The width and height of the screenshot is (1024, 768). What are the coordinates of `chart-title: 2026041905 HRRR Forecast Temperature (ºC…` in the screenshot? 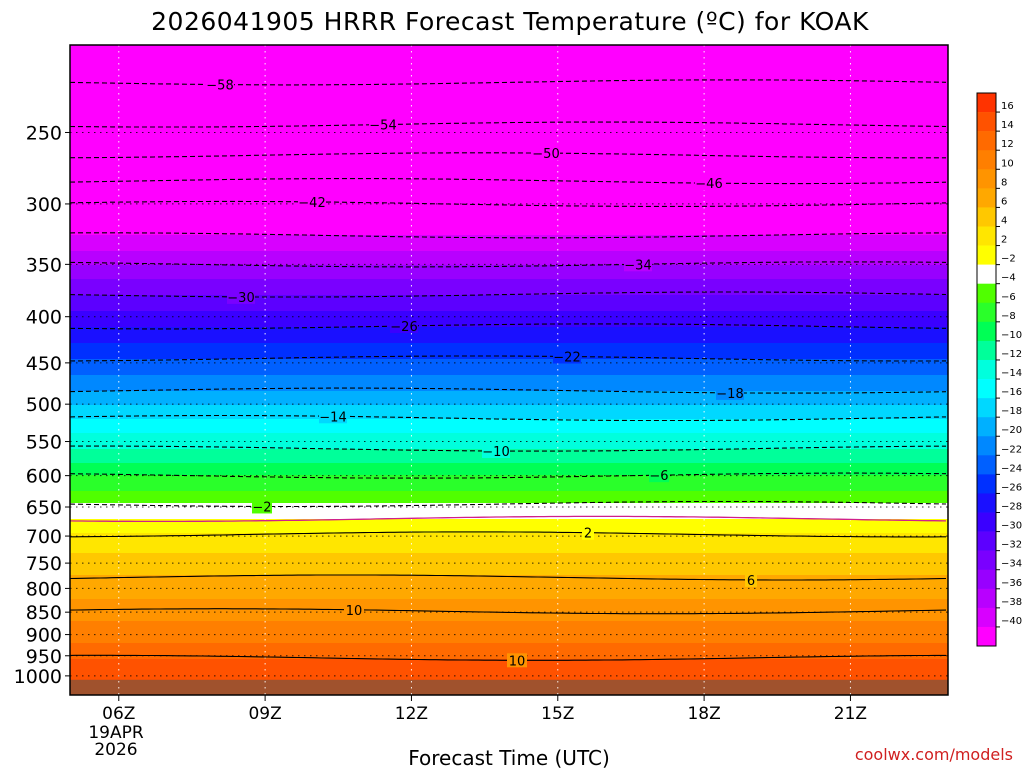 It's located at (510, 21).